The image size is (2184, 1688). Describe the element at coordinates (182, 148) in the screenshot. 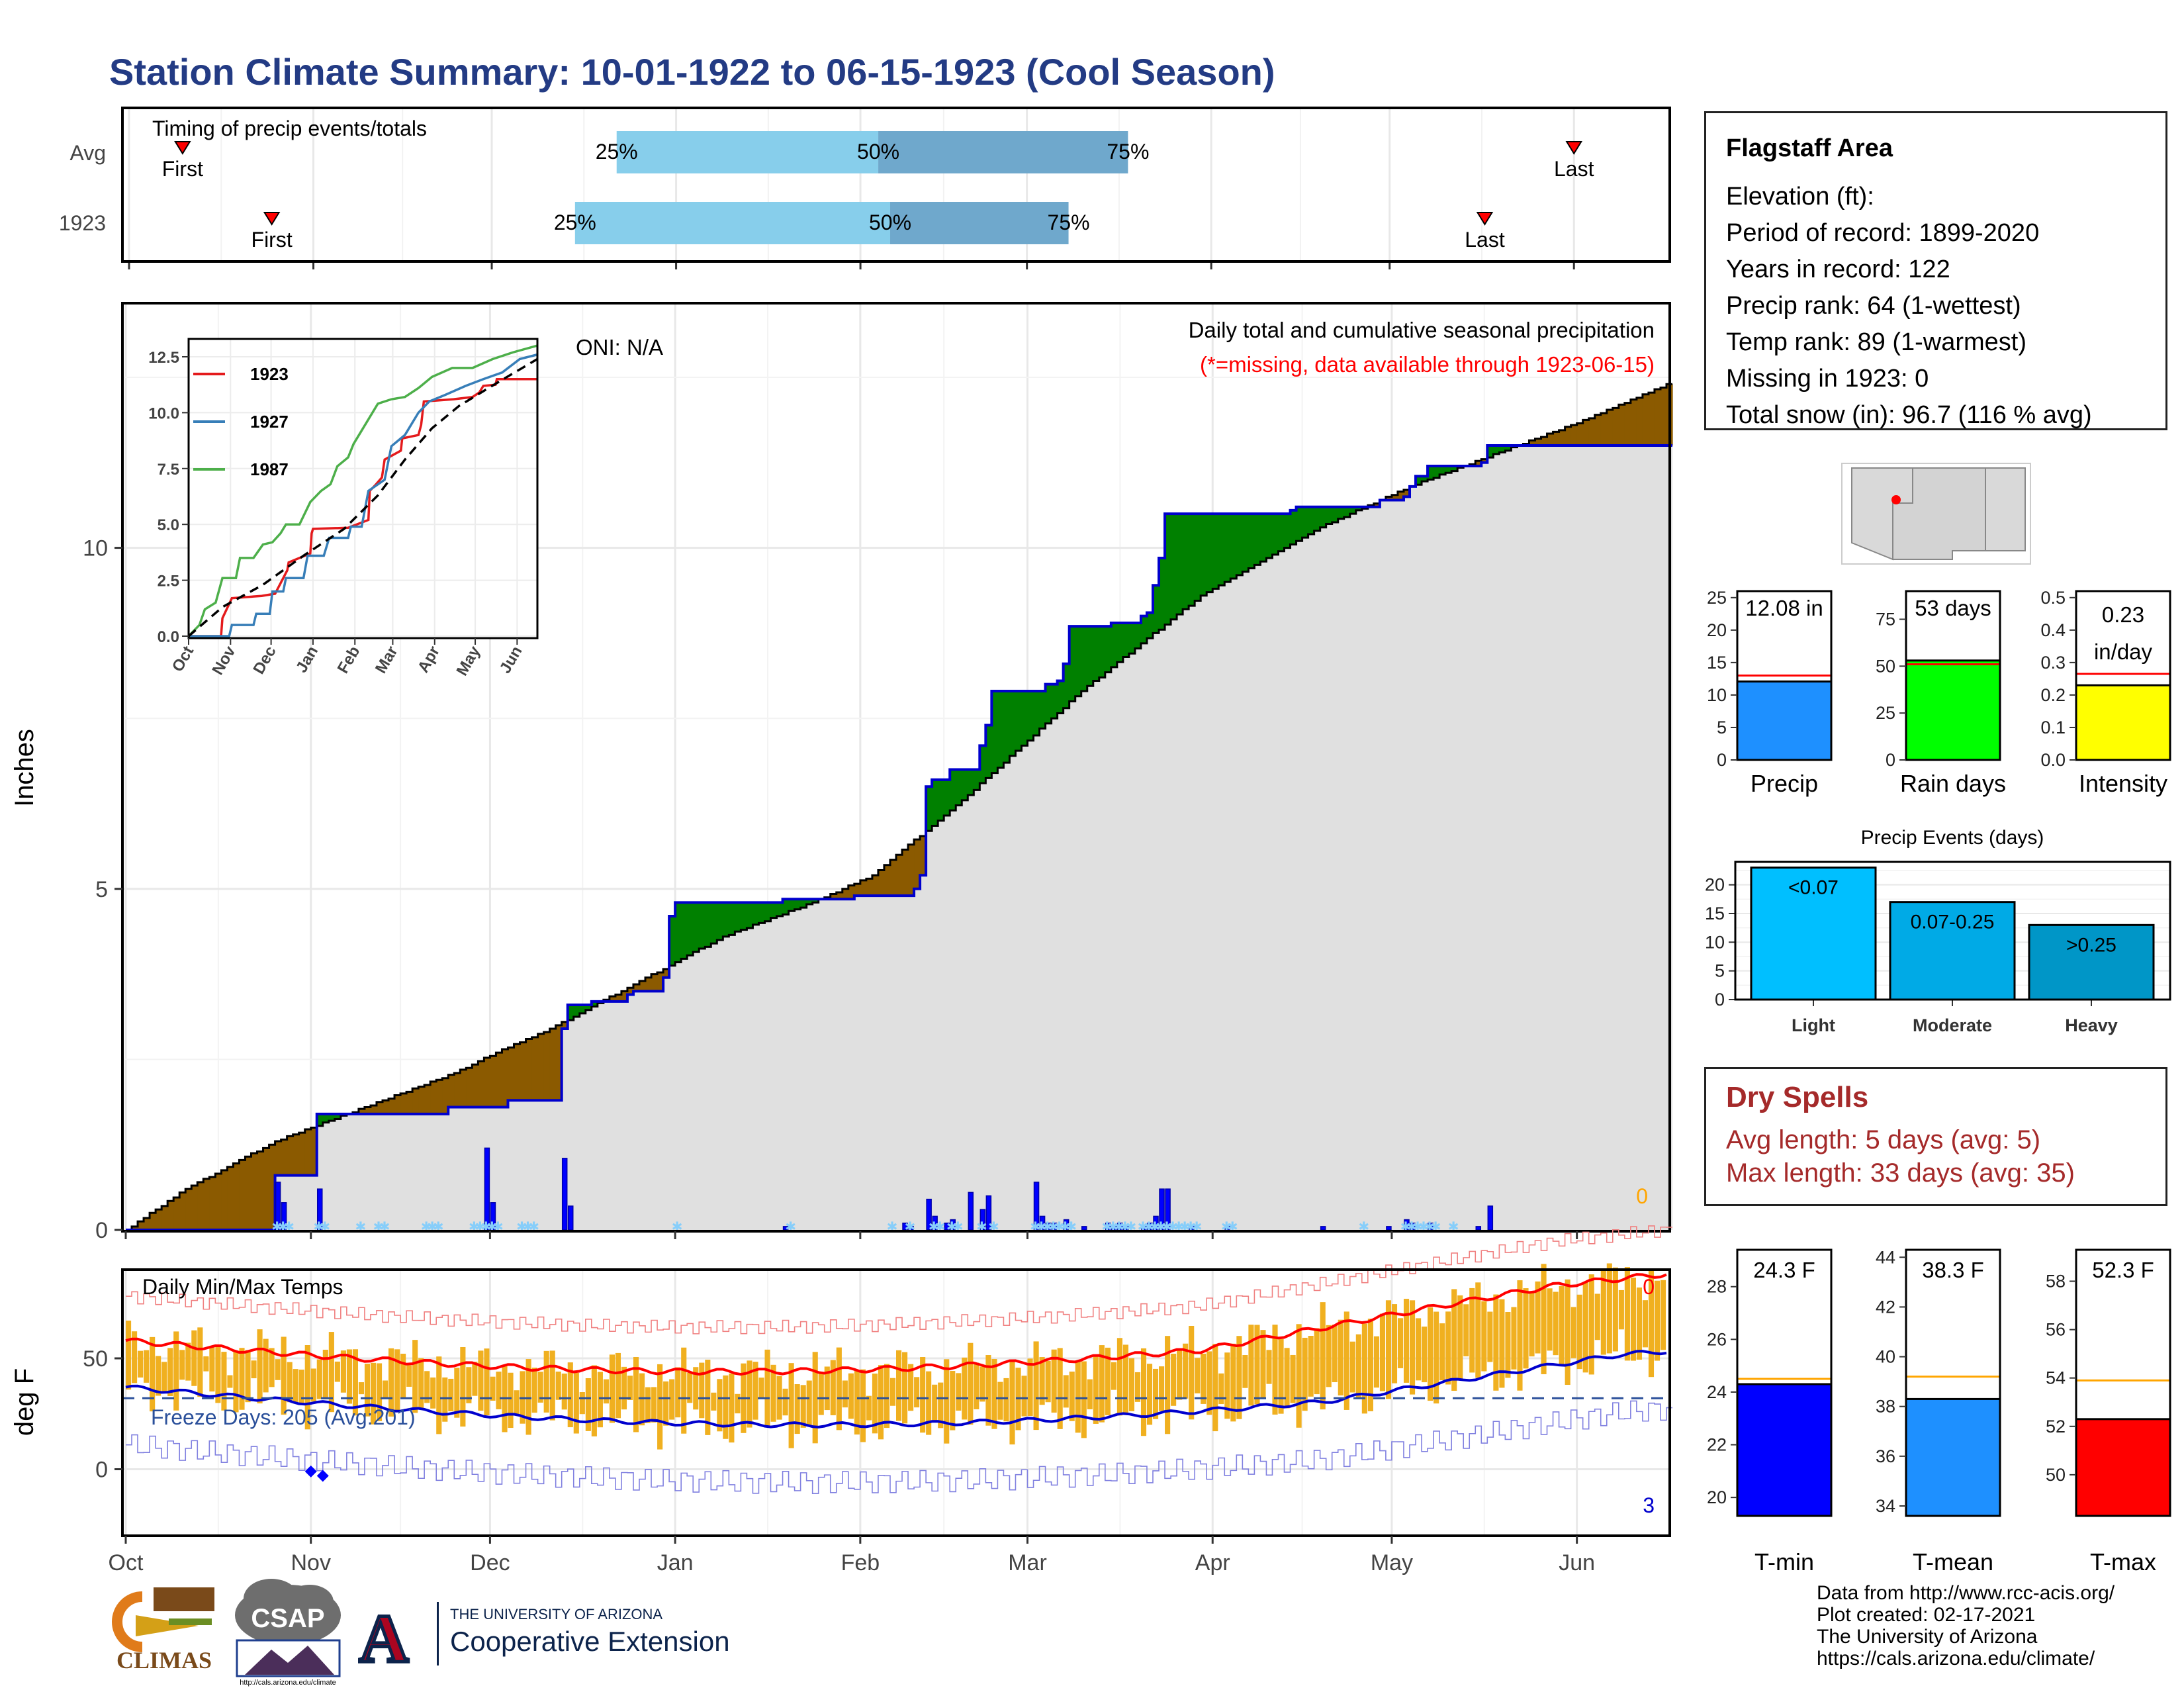

I see `timing-first-marker` at that location.